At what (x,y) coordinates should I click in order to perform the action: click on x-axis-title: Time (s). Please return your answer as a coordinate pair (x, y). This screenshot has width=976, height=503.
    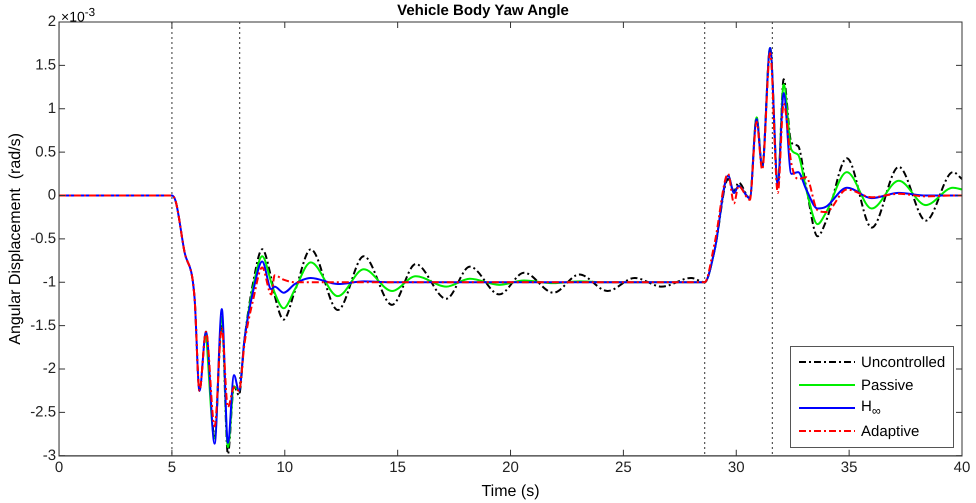
    Looking at the image, I should click on (510, 491).